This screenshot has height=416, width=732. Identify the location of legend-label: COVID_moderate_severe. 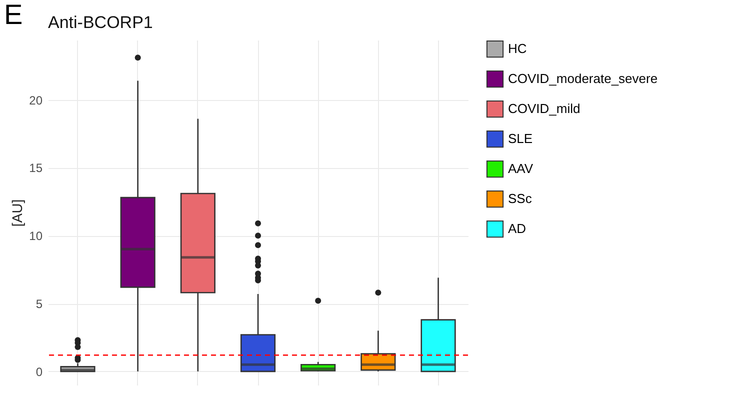
(583, 78).